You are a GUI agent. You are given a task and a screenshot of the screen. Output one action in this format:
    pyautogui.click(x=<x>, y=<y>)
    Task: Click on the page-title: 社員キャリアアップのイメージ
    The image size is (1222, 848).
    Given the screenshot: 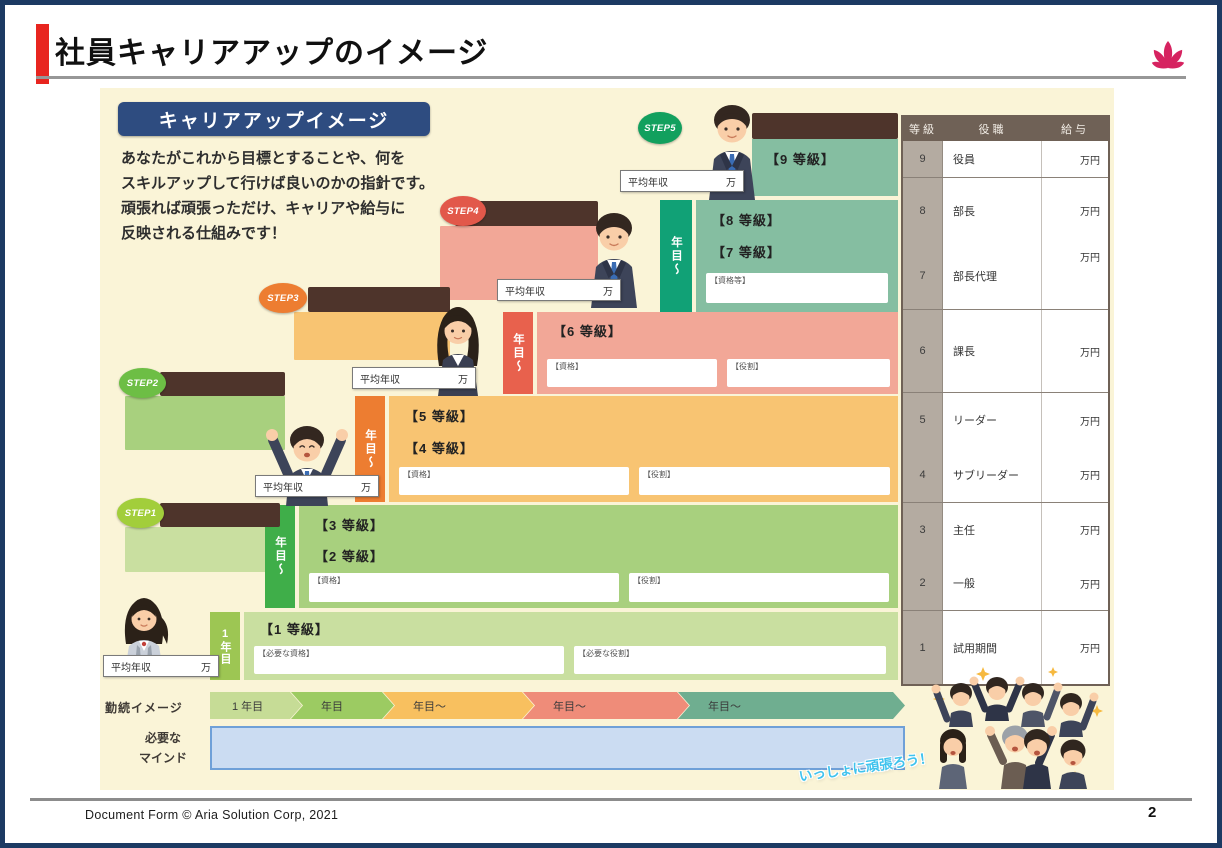 What is the action you would take?
    pyautogui.click(x=272, y=53)
    